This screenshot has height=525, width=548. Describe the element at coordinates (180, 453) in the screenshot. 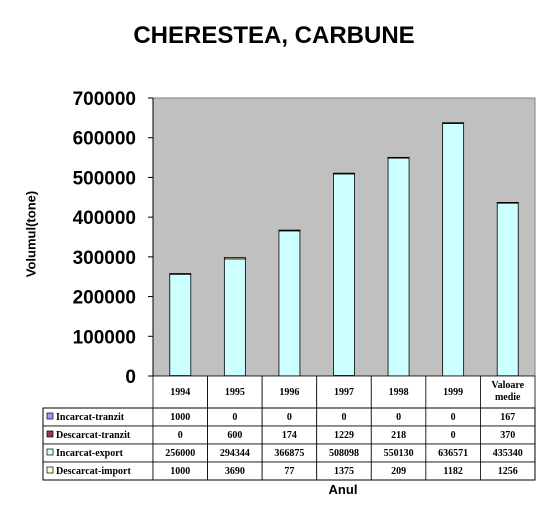

I see `data-label: 256000` at that location.